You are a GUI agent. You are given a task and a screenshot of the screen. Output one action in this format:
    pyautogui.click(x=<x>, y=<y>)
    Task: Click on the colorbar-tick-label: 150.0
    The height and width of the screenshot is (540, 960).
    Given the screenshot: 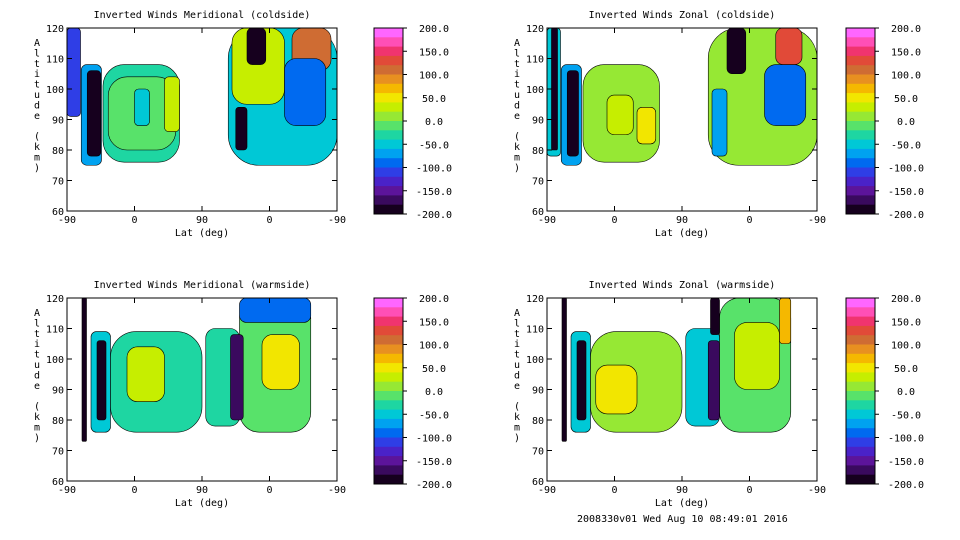 What is the action you would take?
    pyautogui.click(x=434, y=52)
    